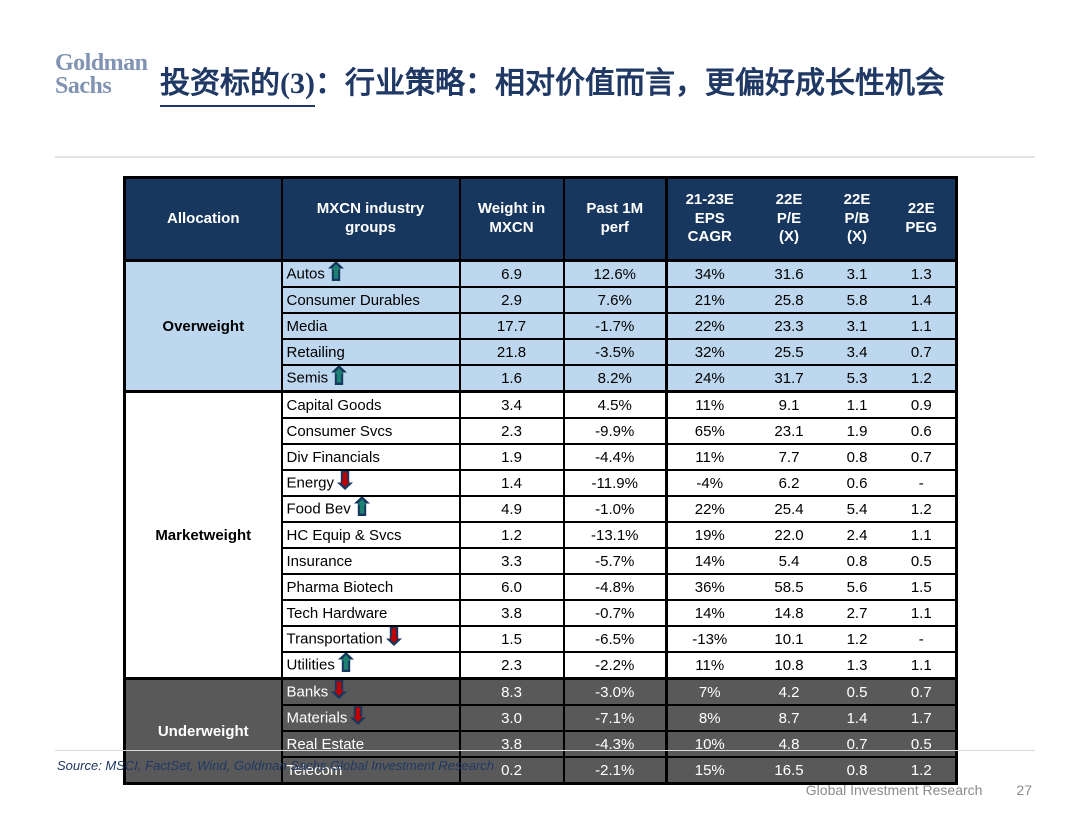 The image size is (1080, 834). Describe the element at coordinates (857, 744) in the screenshot. I see `pb-cell: 0.7` at that location.